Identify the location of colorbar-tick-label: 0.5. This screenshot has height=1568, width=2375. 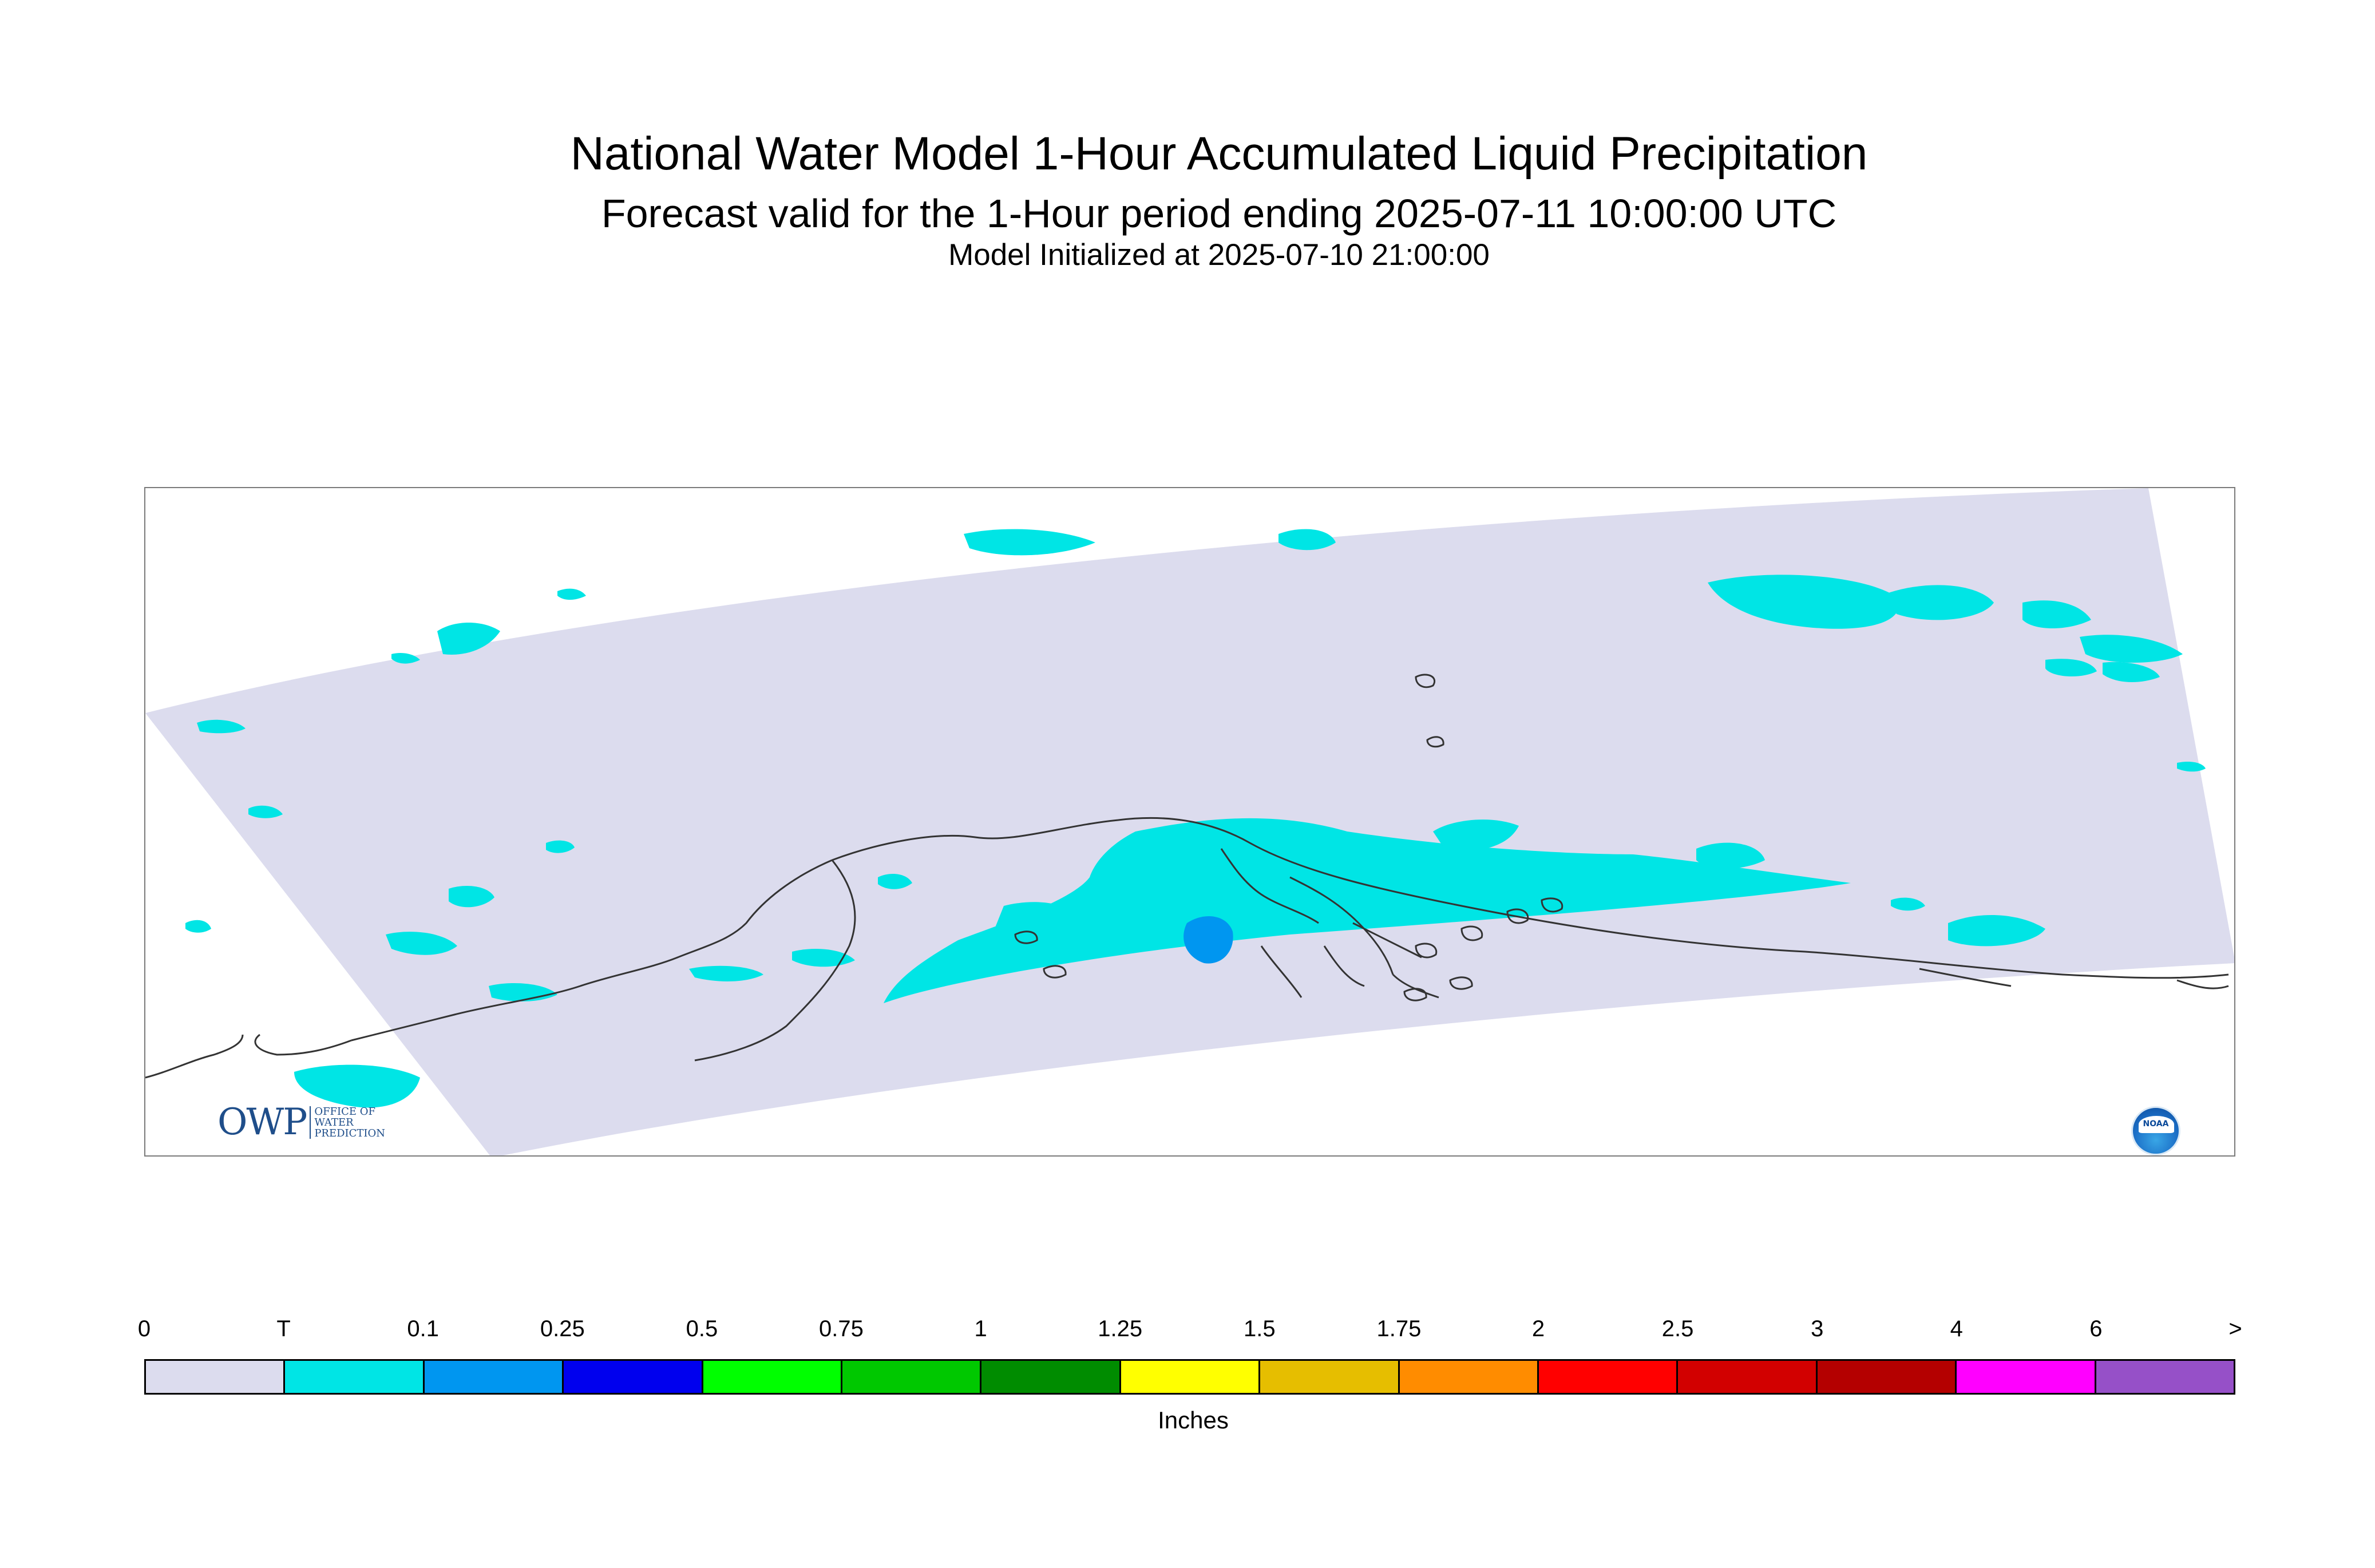
(702, 1328).